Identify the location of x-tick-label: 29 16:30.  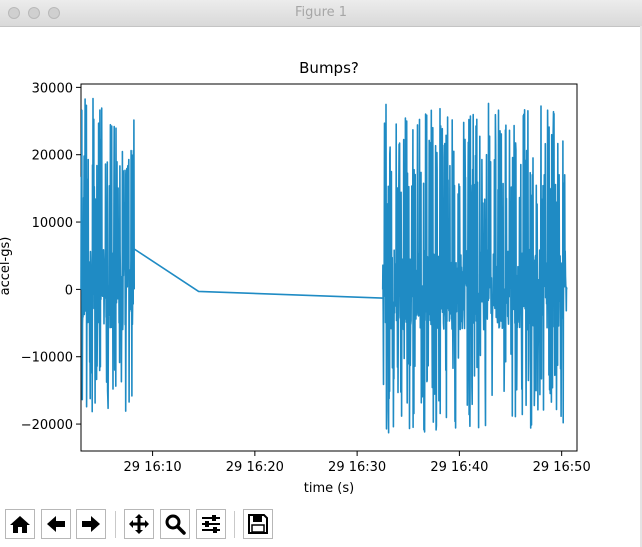
(357, 467).